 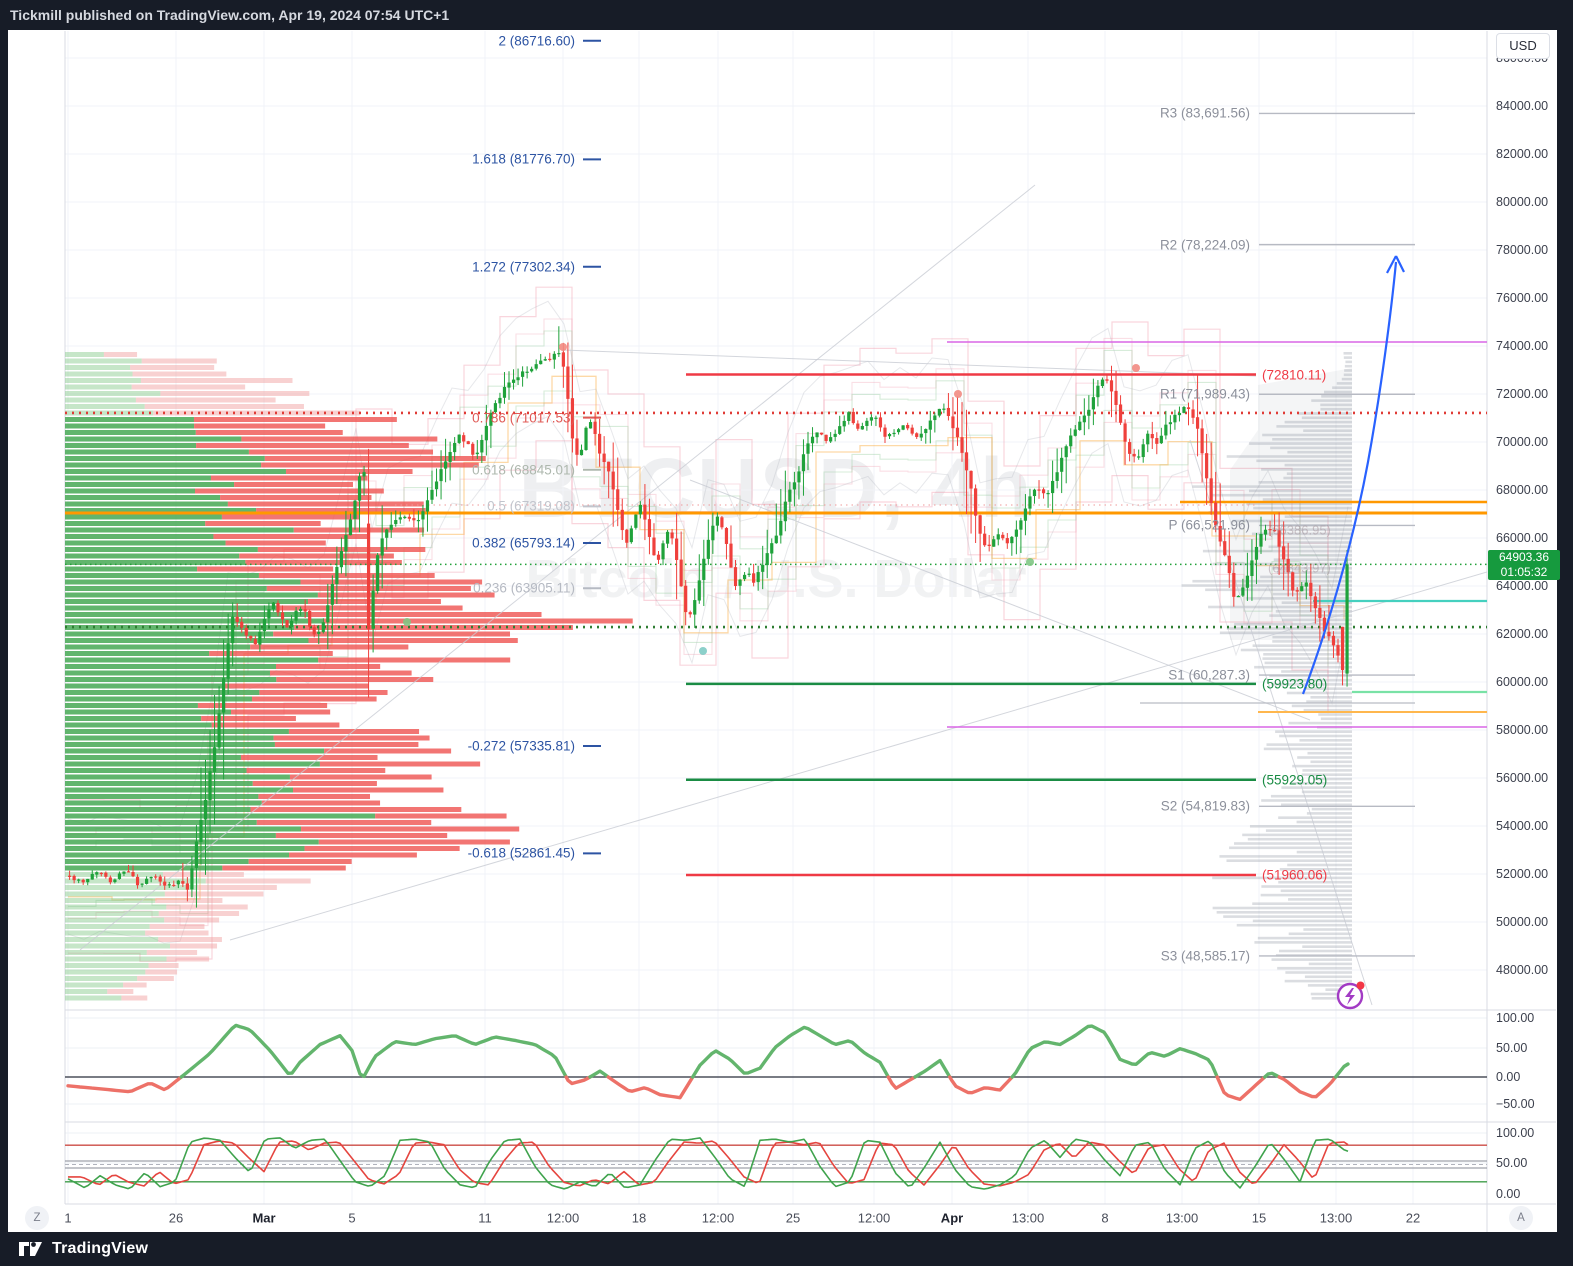 I want to click on footer-bar: TradingView, so click(x=786, y=1249).